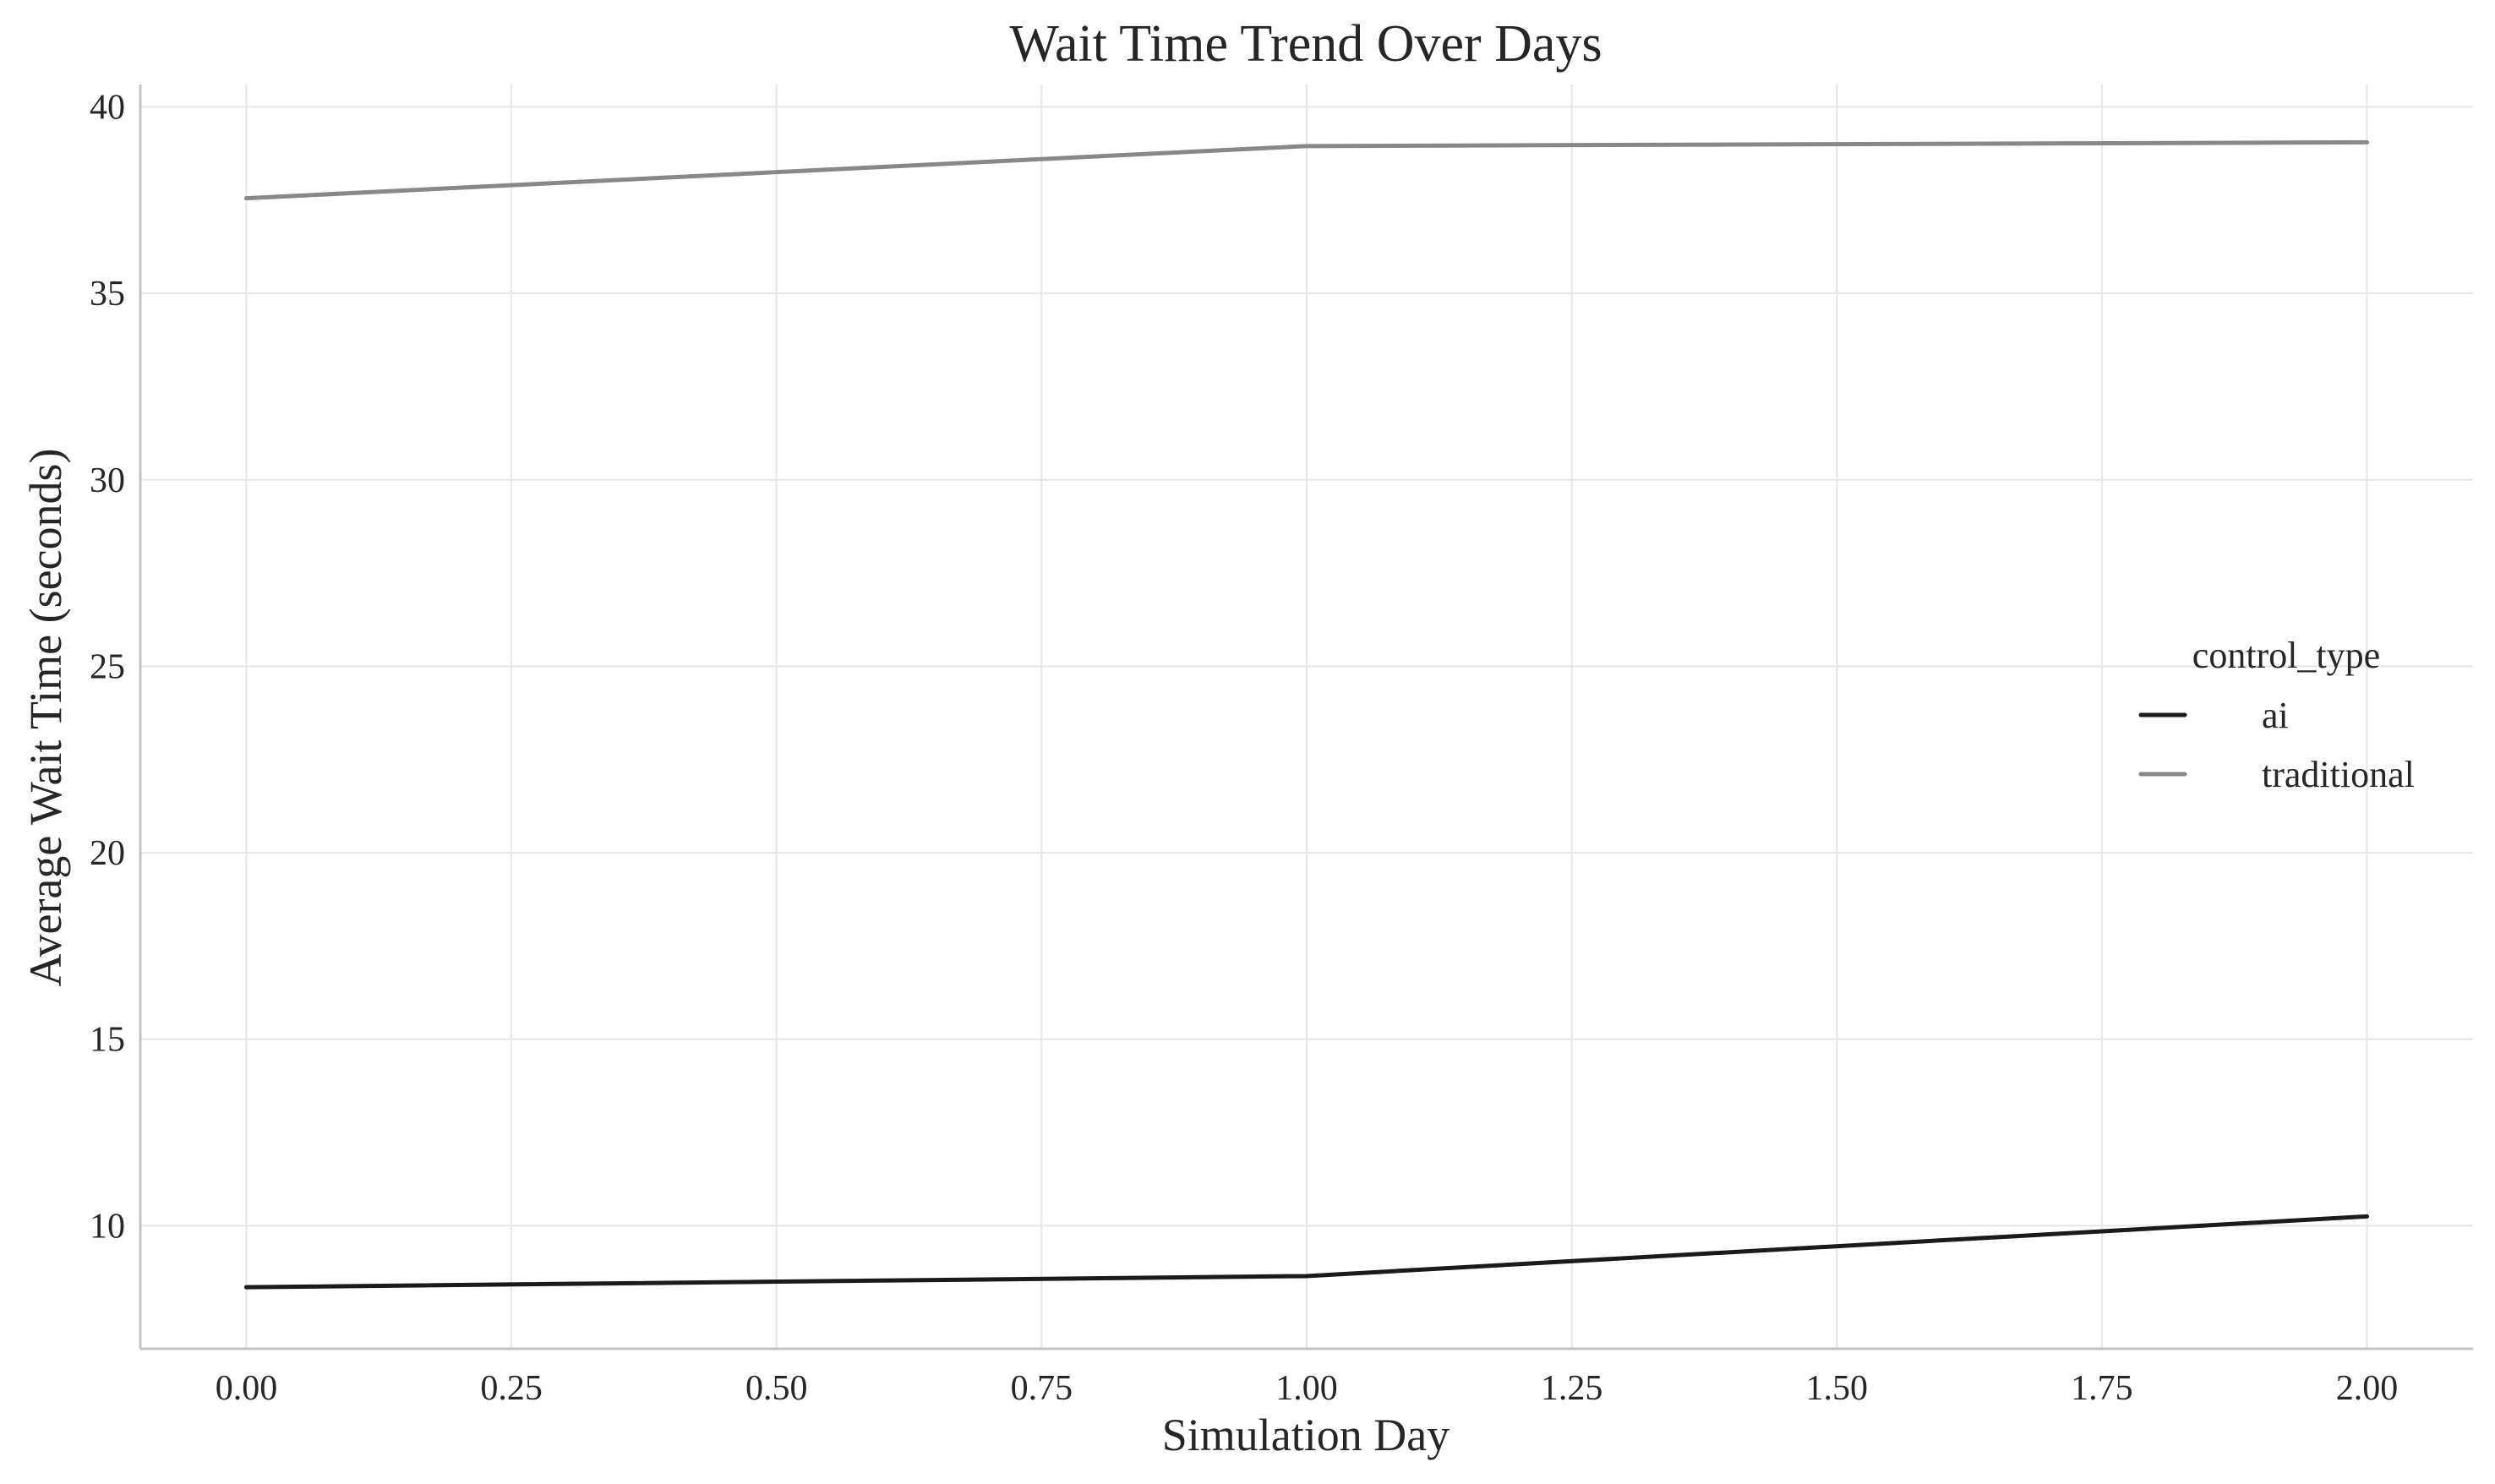 This screenshot has height=1484, width=2495. What do you see at coordinates (107, 1227) in the screenshot?
I see `y-tick-label: 10` at bounding box center [107, 1227].